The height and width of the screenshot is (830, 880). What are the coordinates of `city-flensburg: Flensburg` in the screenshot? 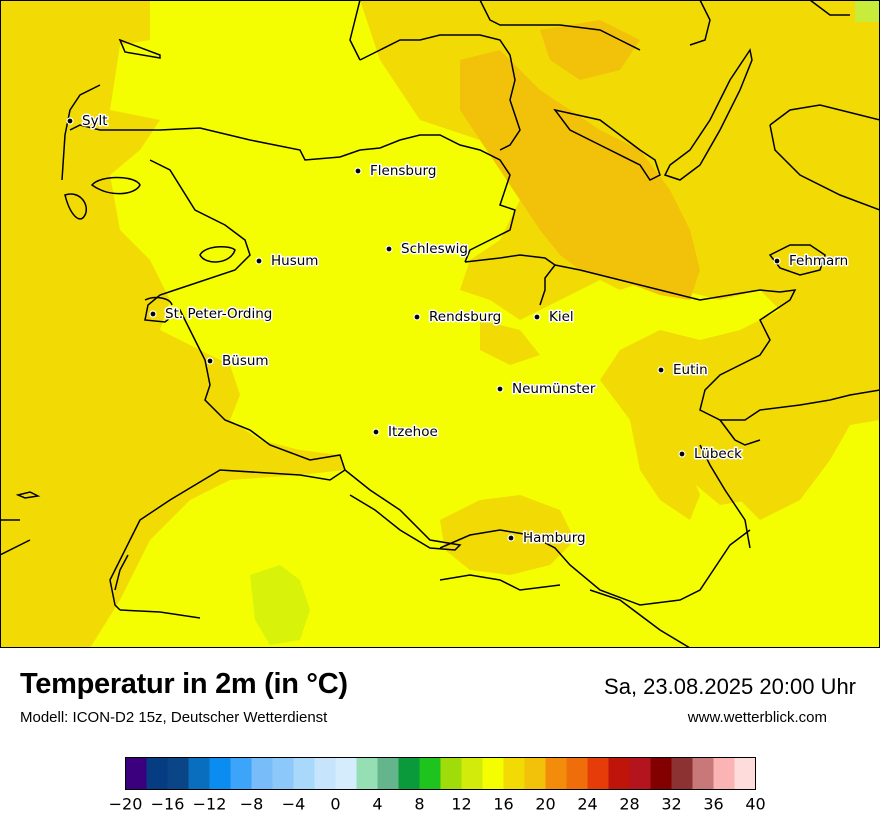 It's located at (396, 171).